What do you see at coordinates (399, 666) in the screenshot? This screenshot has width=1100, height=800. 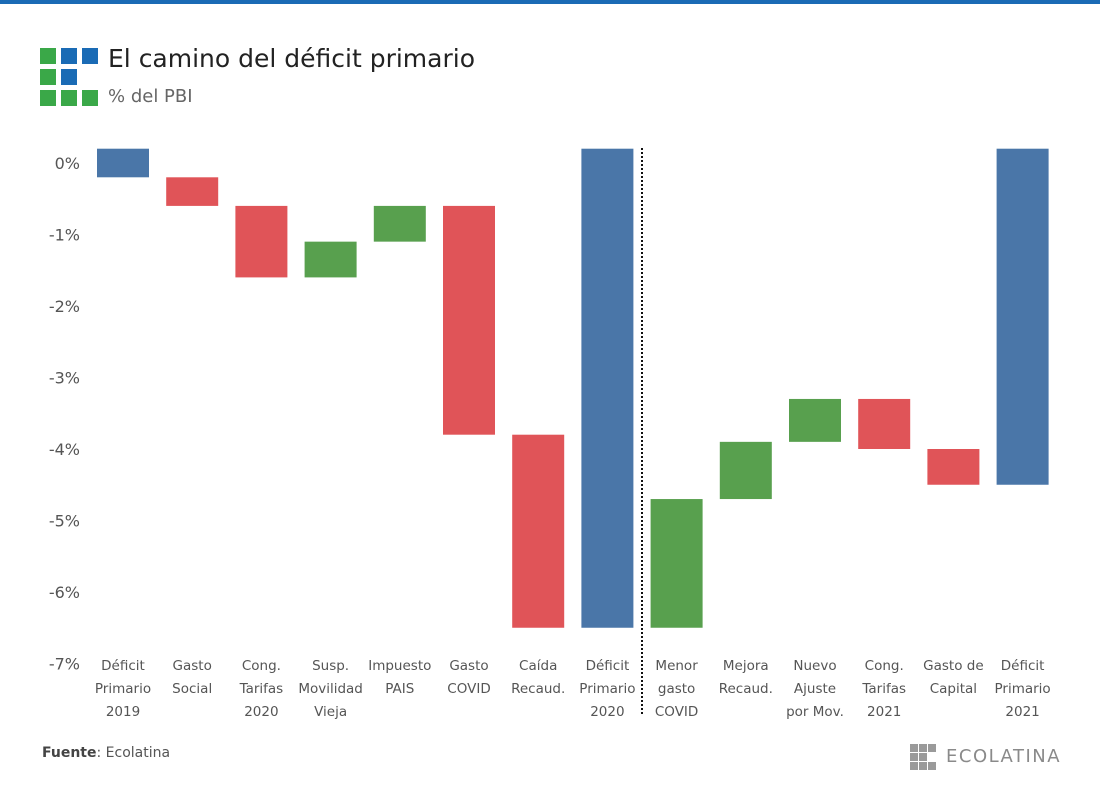 I see `x-tick-label: Impuesto` at bounding box center [399, 666].